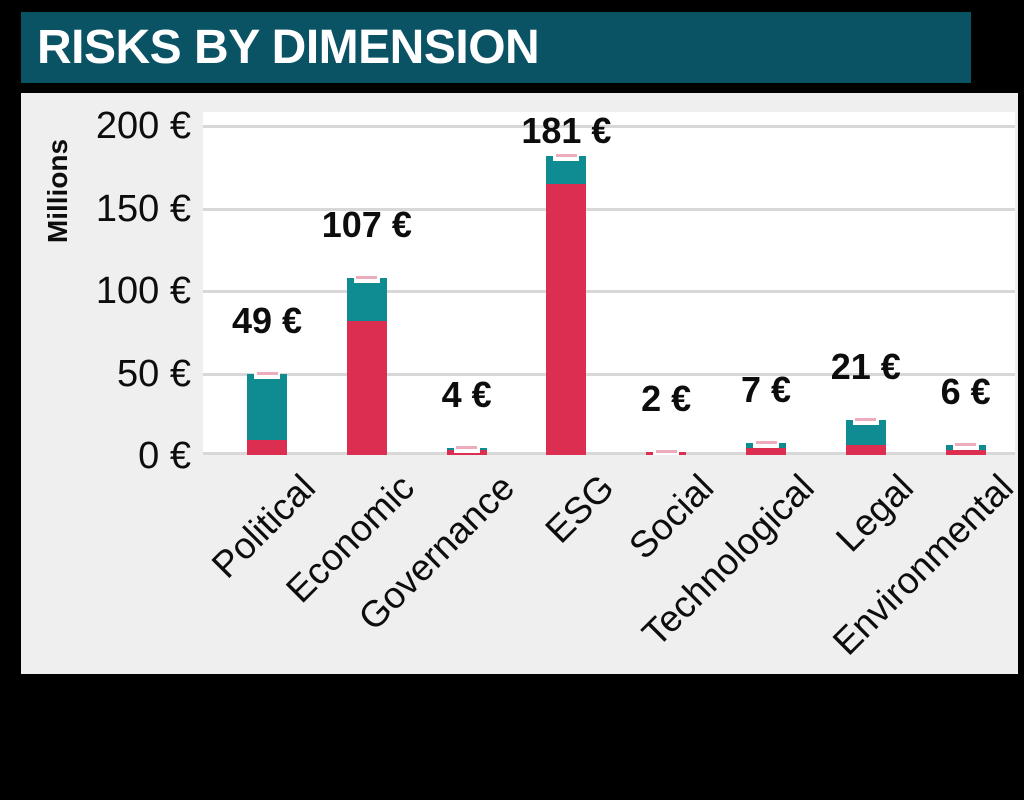  What do you see at coordinates (267, 447) in the screenshot?
I see `bar-political-red-segment` at bounding box center [267, 447].